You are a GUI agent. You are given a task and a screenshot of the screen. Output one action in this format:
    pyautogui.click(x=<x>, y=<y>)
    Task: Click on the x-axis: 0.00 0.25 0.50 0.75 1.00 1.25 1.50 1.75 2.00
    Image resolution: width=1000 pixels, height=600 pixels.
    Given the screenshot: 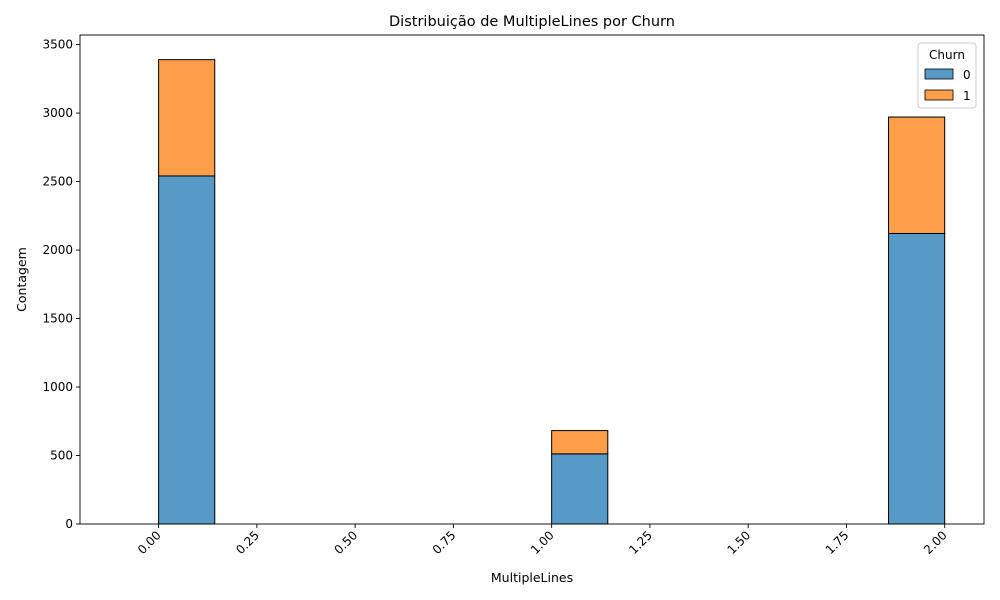 What is the action you would take?
    pyautogui.click(x=542, y=540)
    